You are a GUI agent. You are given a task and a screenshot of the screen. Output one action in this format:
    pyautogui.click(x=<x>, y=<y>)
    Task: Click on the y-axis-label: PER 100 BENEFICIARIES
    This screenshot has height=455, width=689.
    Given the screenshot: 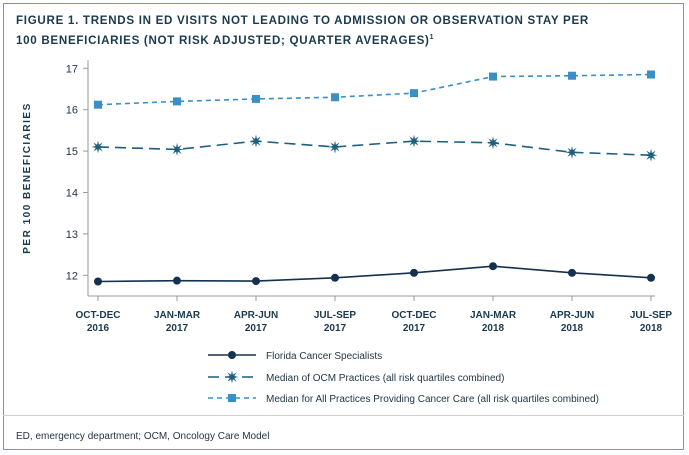 What is the action you would take?
    pyautogui.click(x=27, y=178)
    